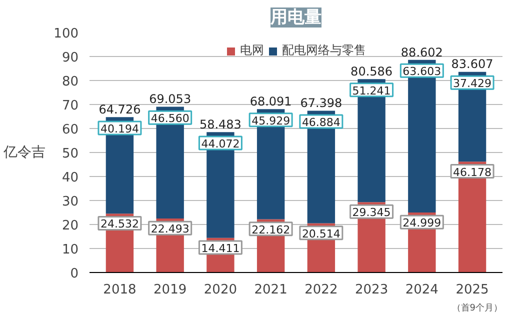 The height and width of the screenshot is (323, 514). What do you see at coordinates (371, 290) in the screenshot?
I see `x-tick-label: 2023` at bounding box center [371, 290].